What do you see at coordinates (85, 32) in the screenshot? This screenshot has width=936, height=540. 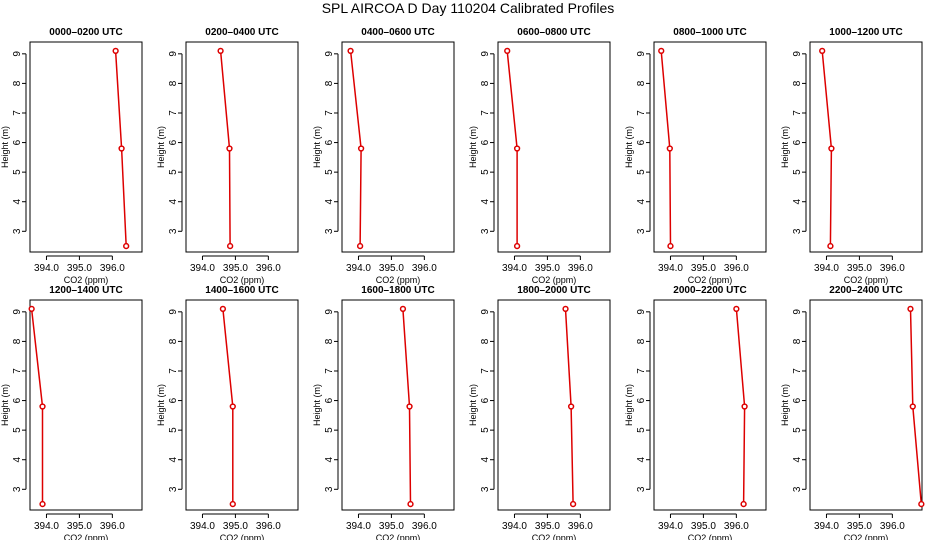 I see `panel-title: 0000–0200 UTC` at bounding box center [85, 32].